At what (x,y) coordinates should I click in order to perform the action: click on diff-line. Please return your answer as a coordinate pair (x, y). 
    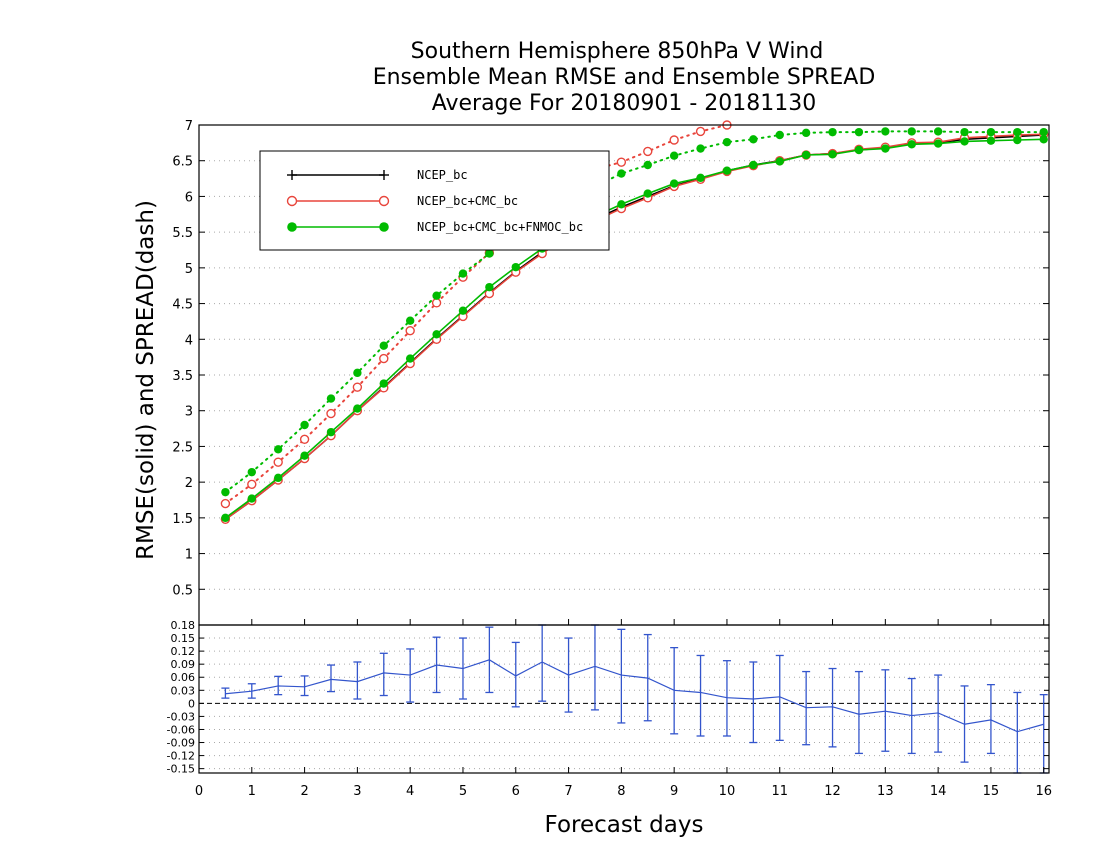
    Looking at the image, I should click on (634, 696).